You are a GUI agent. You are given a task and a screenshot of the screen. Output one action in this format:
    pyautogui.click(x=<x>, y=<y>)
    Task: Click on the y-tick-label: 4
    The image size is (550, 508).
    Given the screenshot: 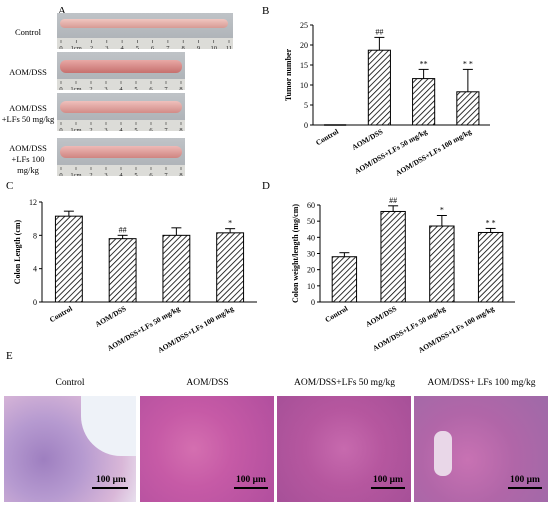 What is the action you would take?
    pyautogui.click(x=35, y=269)
    